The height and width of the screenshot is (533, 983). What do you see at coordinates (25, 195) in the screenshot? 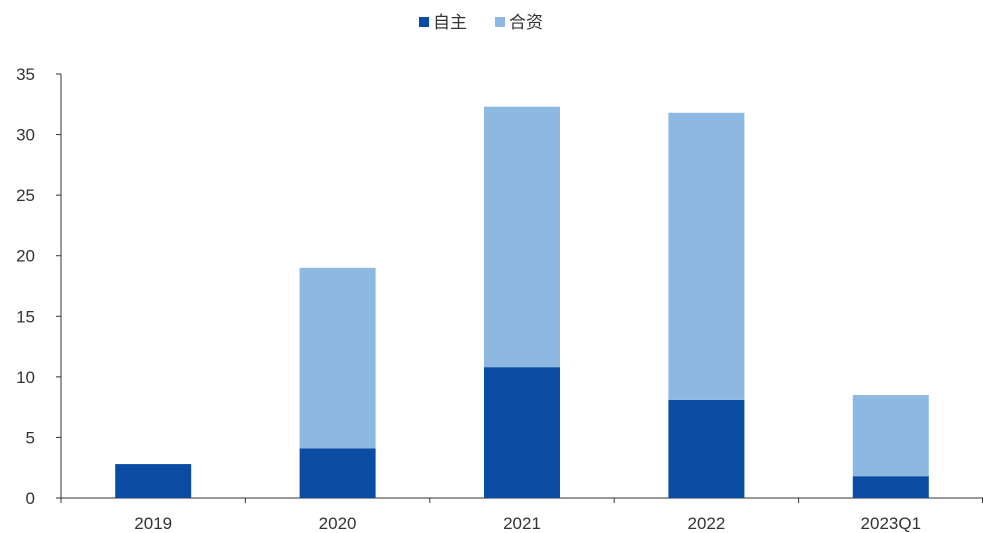
I see `y-tick-label: 25` at bounding box center [25, 195].